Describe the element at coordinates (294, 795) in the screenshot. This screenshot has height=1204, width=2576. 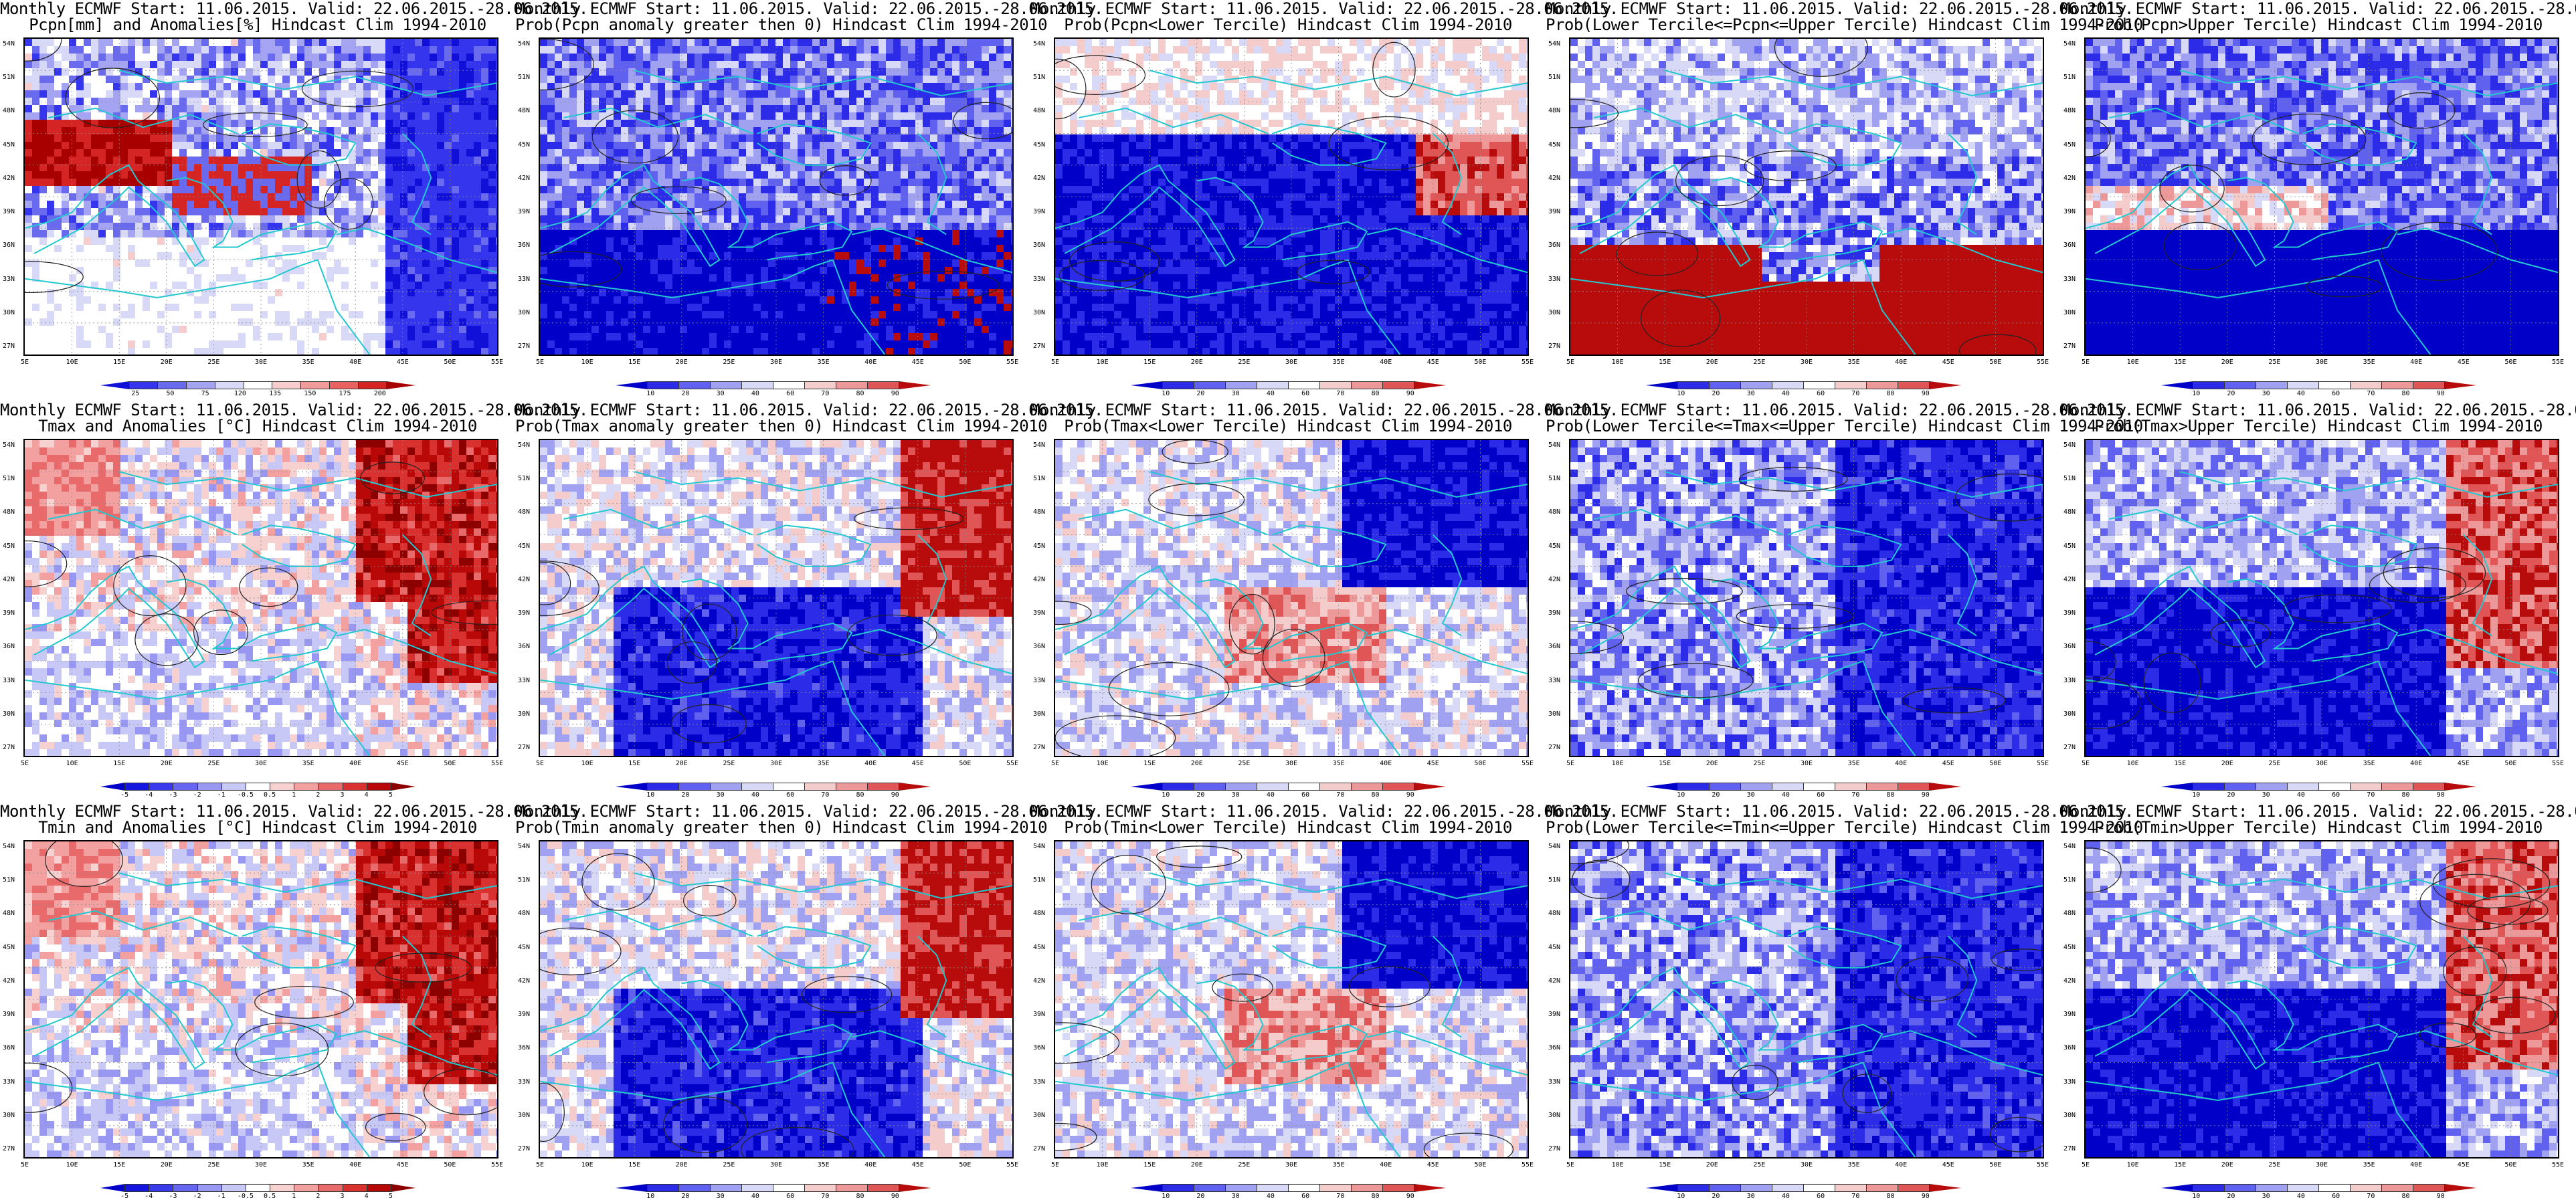
I see `colorbar-tick-label: 1` at that location.